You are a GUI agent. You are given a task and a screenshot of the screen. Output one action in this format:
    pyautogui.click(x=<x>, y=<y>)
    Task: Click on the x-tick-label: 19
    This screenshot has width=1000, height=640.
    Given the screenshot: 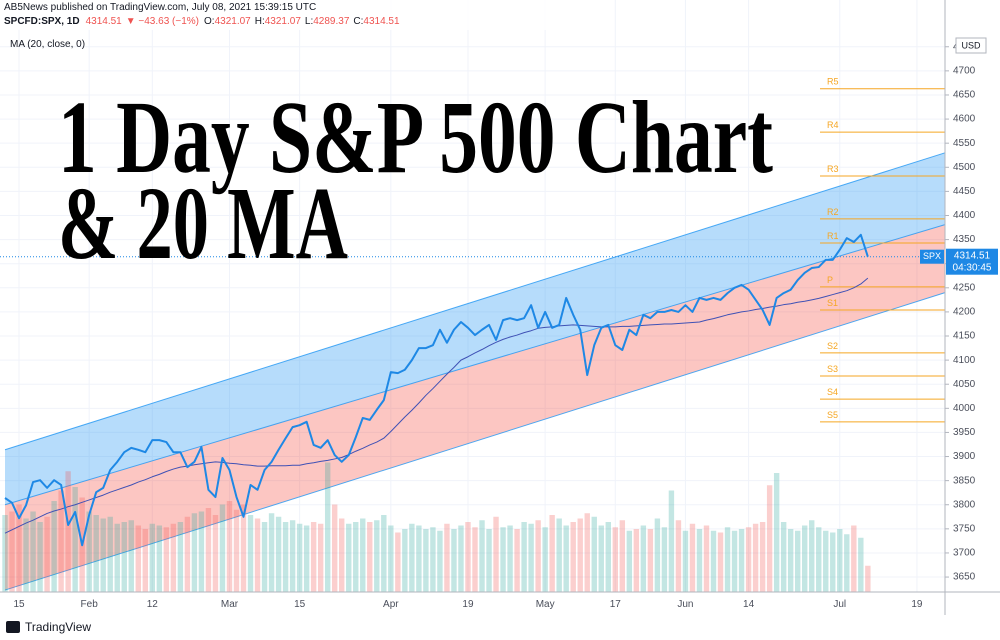 What is the action you would take?
    pyautogui.click(x=468, y=604)
    